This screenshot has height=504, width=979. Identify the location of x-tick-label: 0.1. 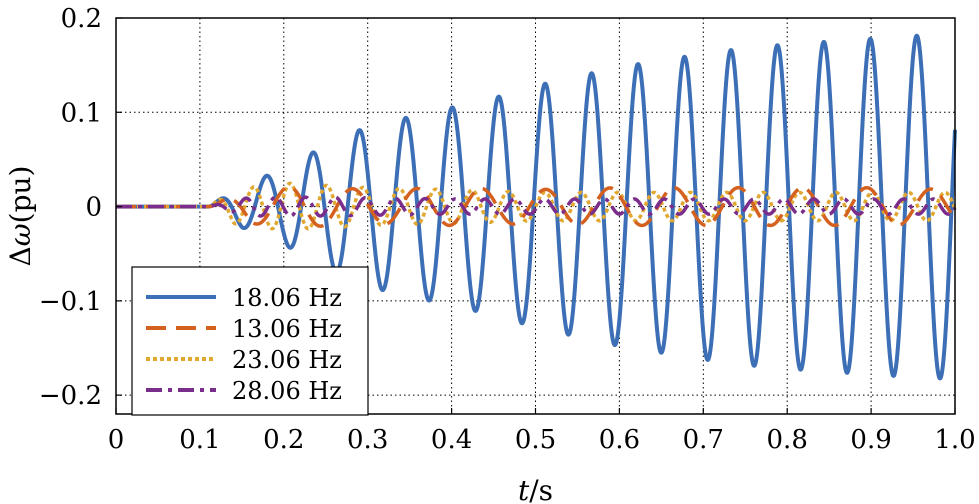
(199, 440).